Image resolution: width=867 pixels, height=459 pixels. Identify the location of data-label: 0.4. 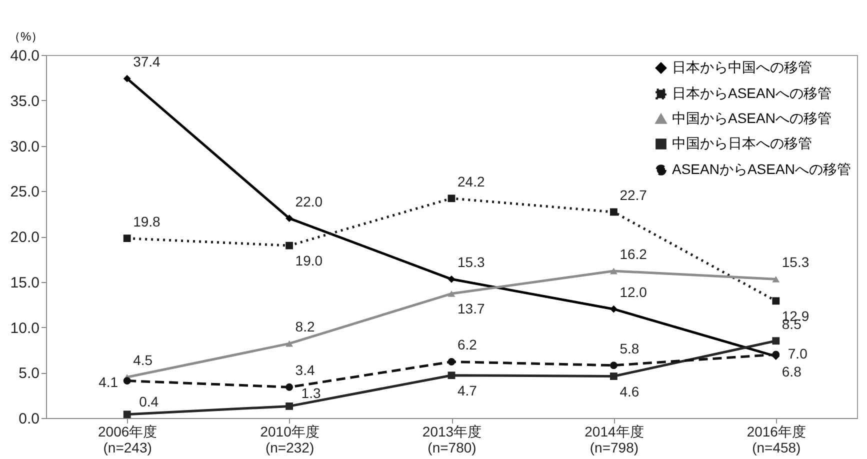
(149, 401).